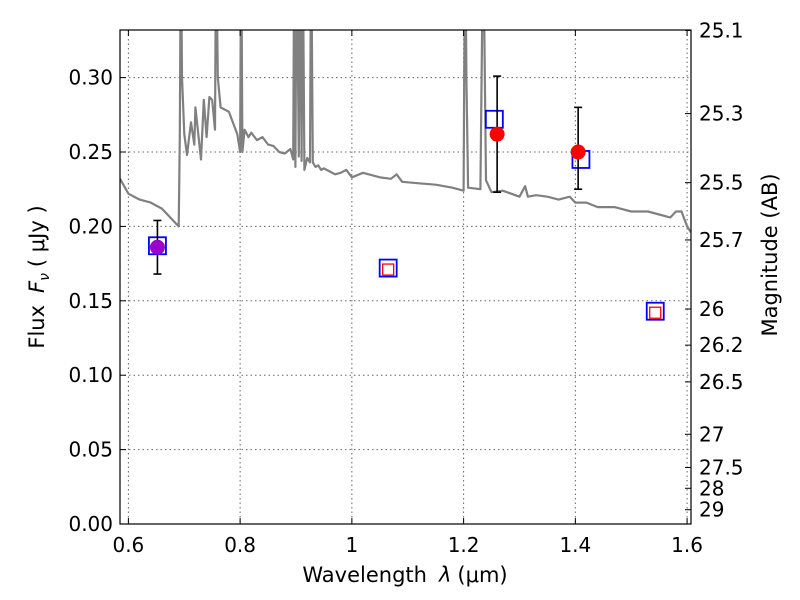 Image resolution: width=800 pixels, height=600 pixels. I want to click on x-tick-label: 0.6, so click(128, 545).